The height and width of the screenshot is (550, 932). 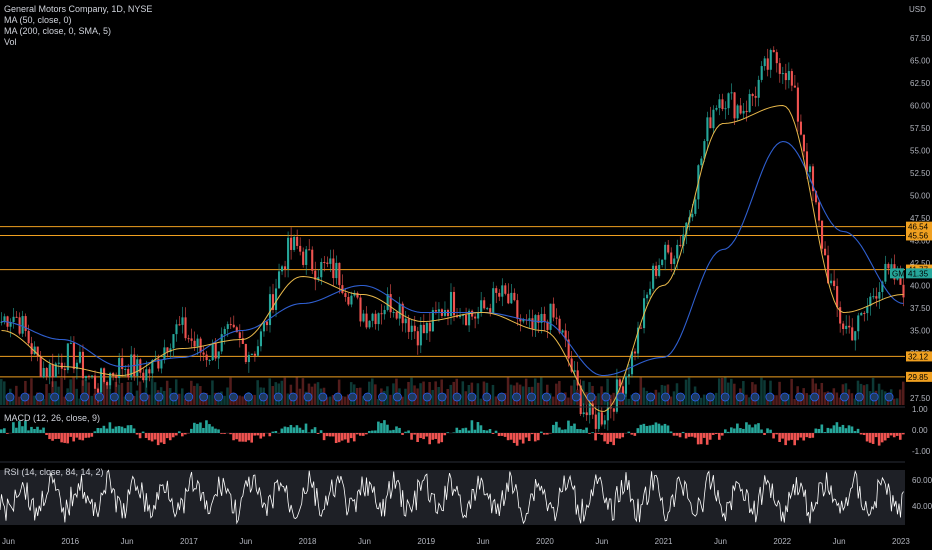 What do you see at coordinates (58, 31) in the screenshot?
I see `ma200-legend: MA (200, close, 0, SMA, 5)` at bounding box center [58, 31].